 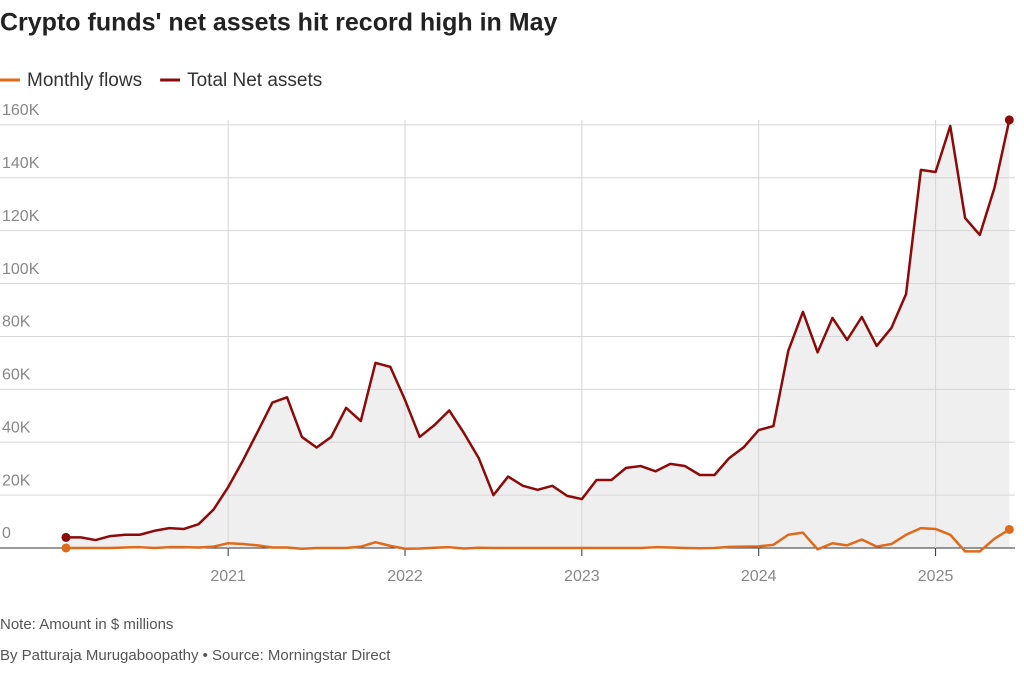 I want to click on x-tick-label: 2023, so click(x=582, y=576).